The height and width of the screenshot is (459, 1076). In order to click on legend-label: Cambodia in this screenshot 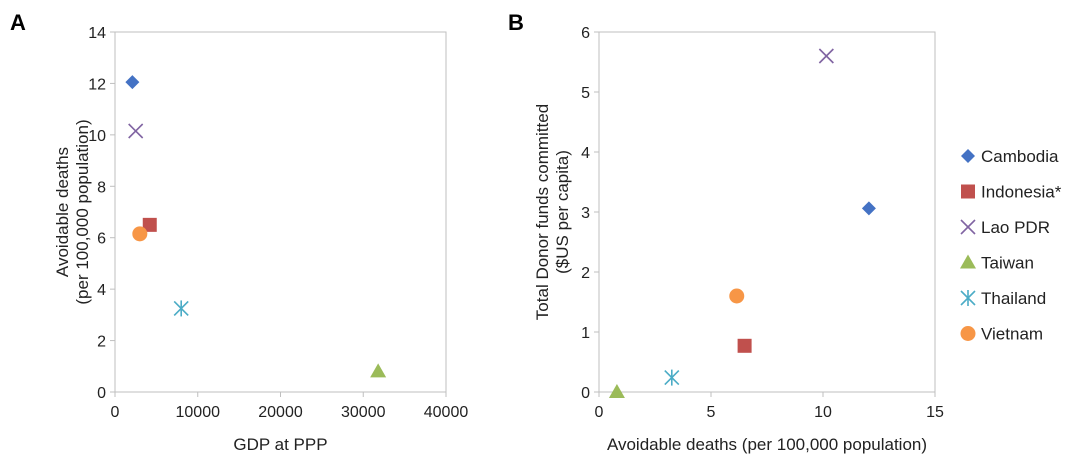, I will do `click(1020, 156)`.